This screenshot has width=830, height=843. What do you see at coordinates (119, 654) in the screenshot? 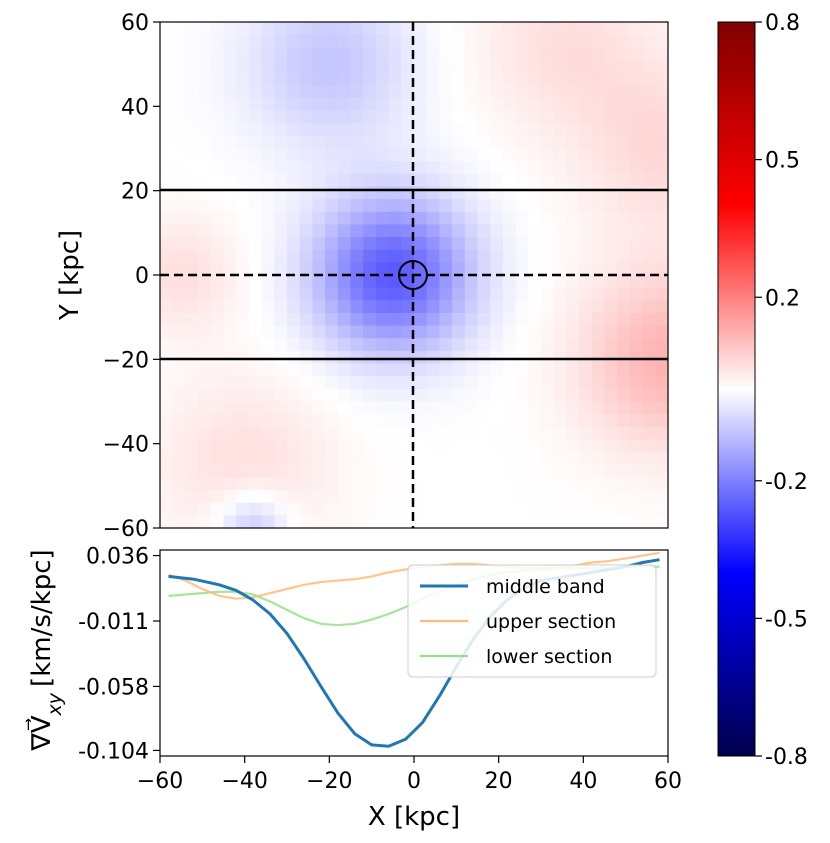
I see `line-y-ticks: 0.036-0.011-0.058-0.104` at bounding box center [119, 654].